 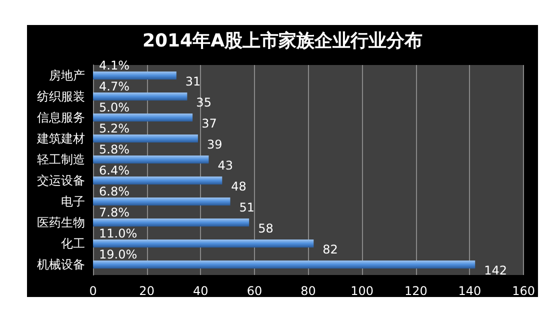 I want to click on x-tick-label: 20, so click(x=146, y=291).